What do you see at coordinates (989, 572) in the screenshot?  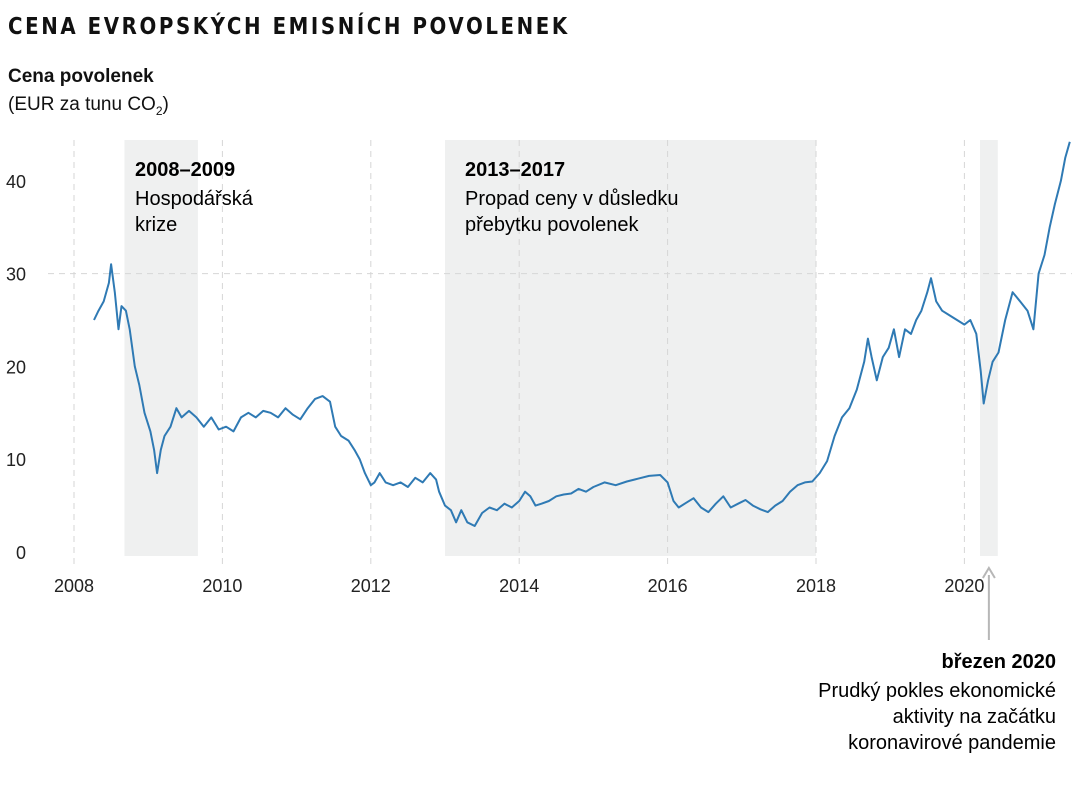 I see `annotation-arrow-head` at bounding box center [989, 572].